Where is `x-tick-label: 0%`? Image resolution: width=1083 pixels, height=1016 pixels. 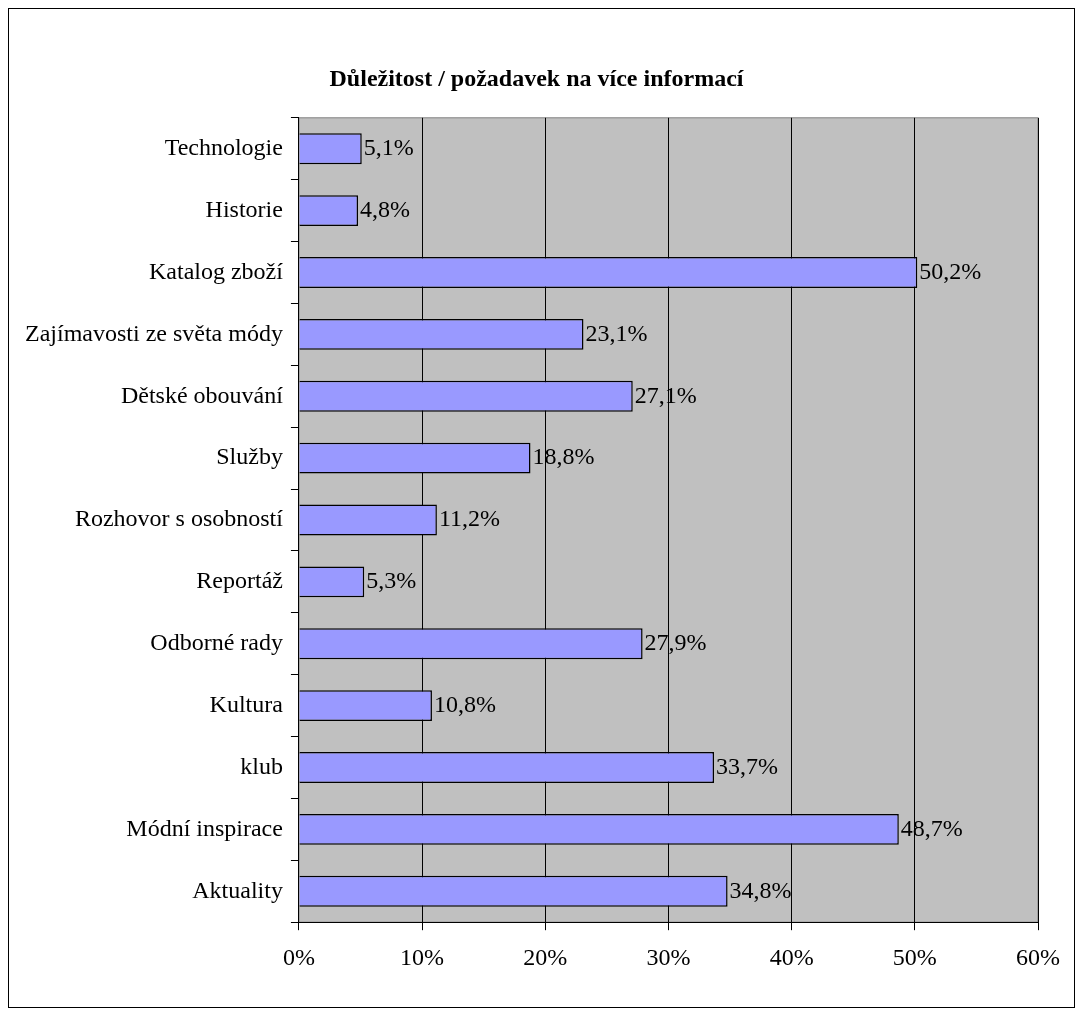 x-tick-label: 0% is located at coordinates (298, 956).